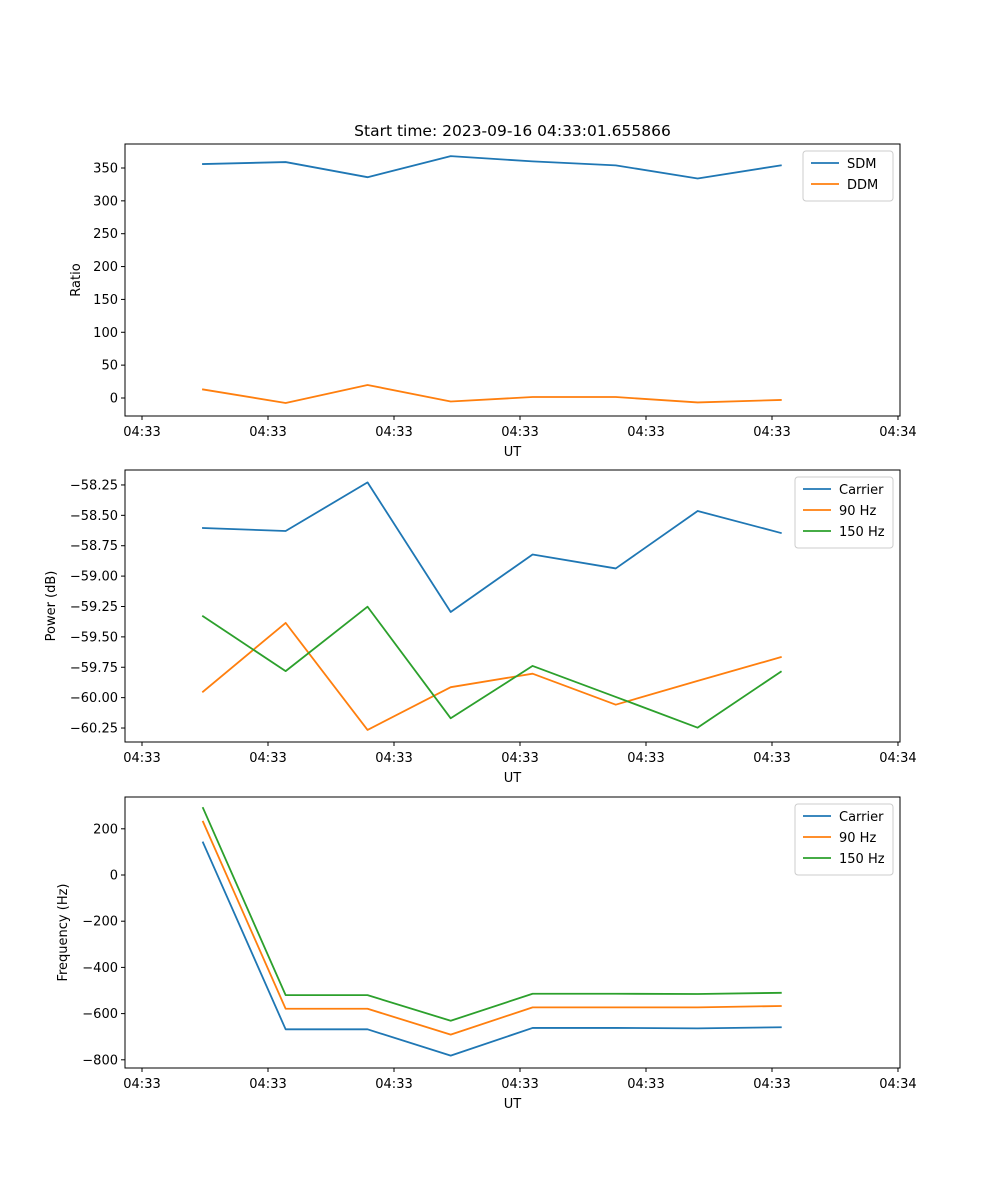 This screenshot has width=1000, height=1200. I want to click on y-tick-label: 250, so click(105, 234).